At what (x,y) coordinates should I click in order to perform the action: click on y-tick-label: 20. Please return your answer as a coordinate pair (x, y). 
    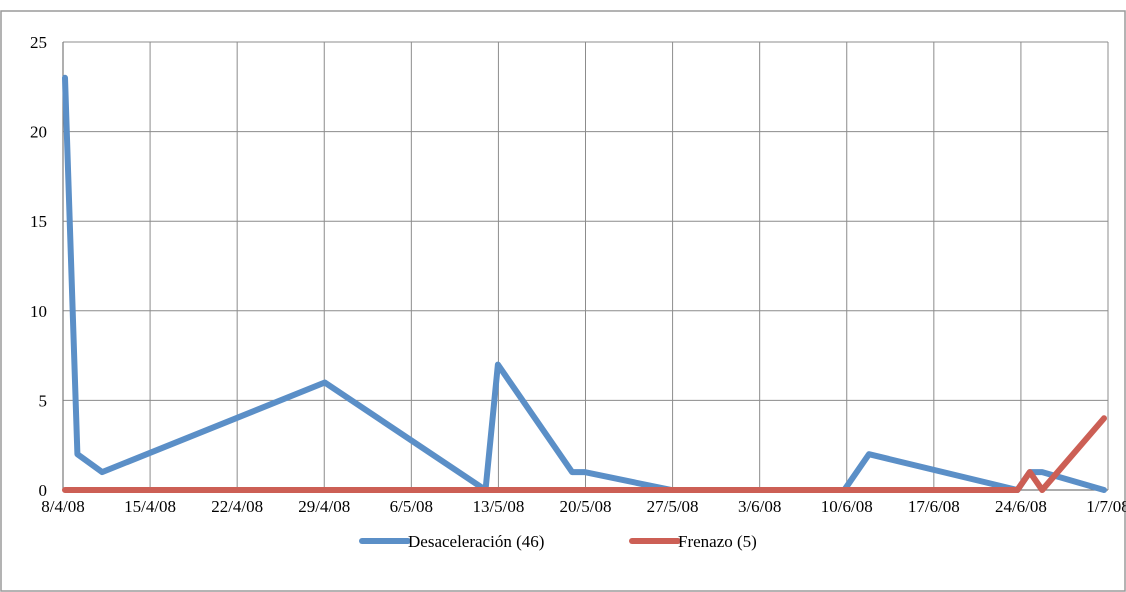
    Looking at the image, I should click on (38, 132).